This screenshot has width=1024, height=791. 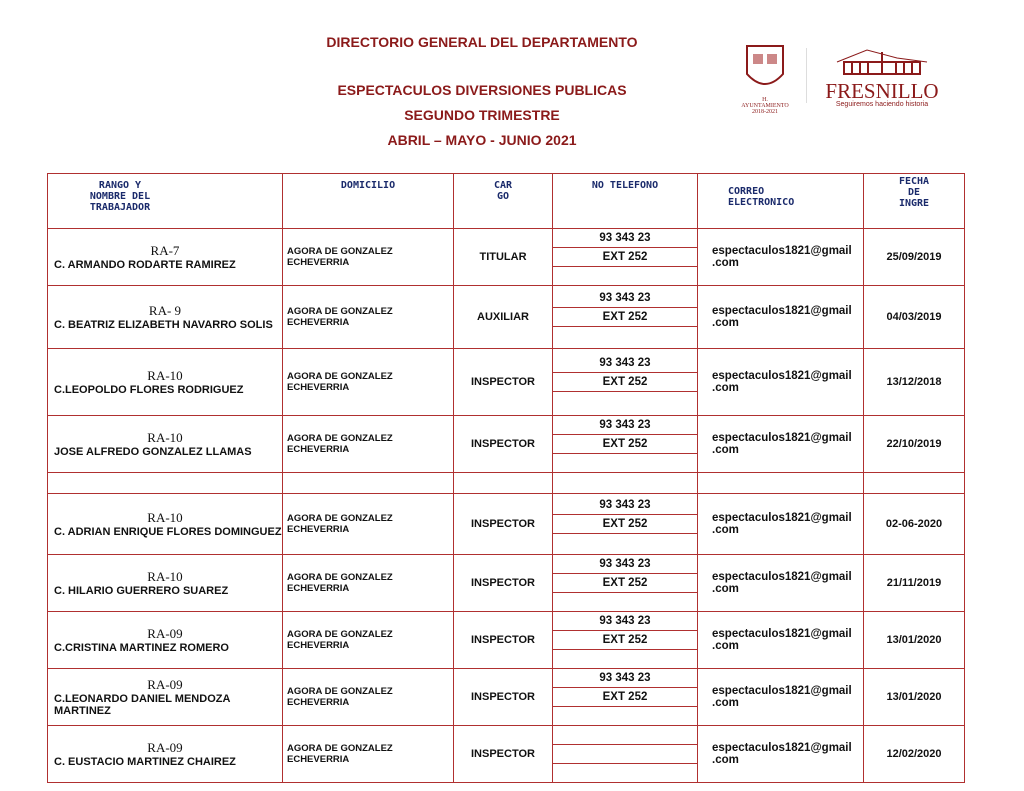 I want to click on hire-date: 21/11/2019, so click(x=914, y=583).